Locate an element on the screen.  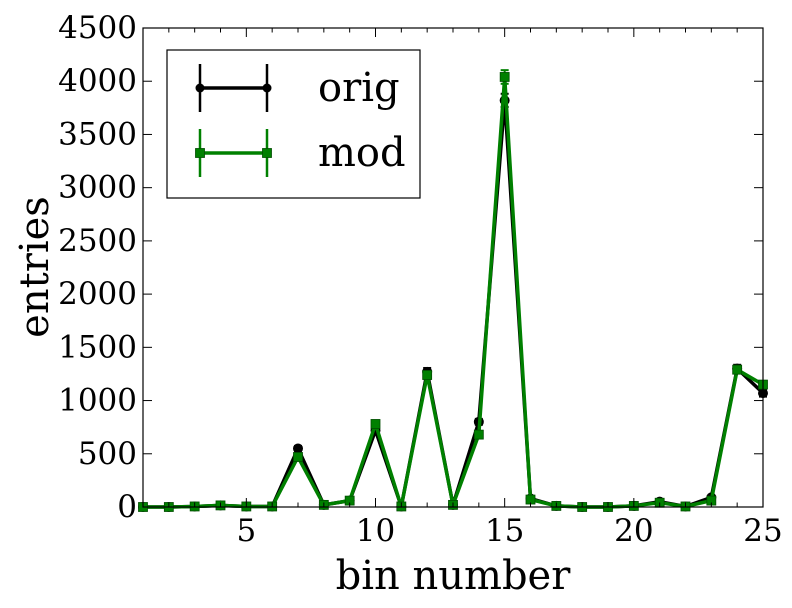
legend-label: mod is located at coordinates (362, 153).